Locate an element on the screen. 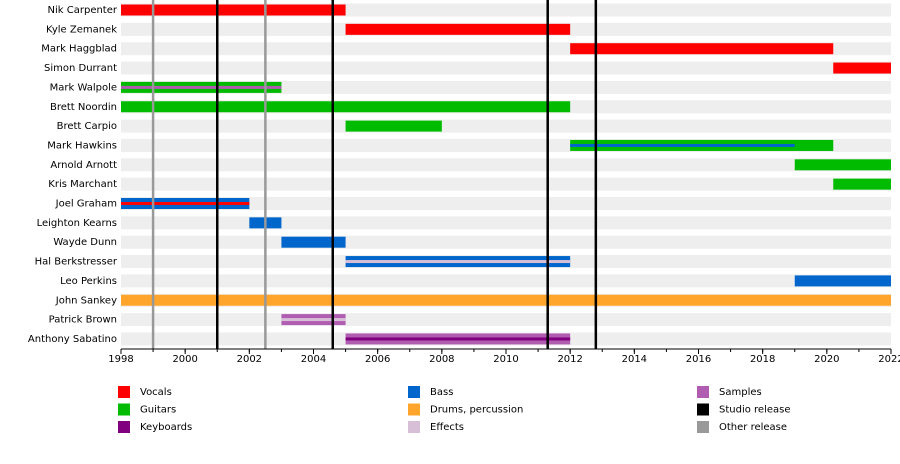 The height and width of the screenshot is (464, 900). member-name: Patrick Brown is located at coordinates (83, 320).